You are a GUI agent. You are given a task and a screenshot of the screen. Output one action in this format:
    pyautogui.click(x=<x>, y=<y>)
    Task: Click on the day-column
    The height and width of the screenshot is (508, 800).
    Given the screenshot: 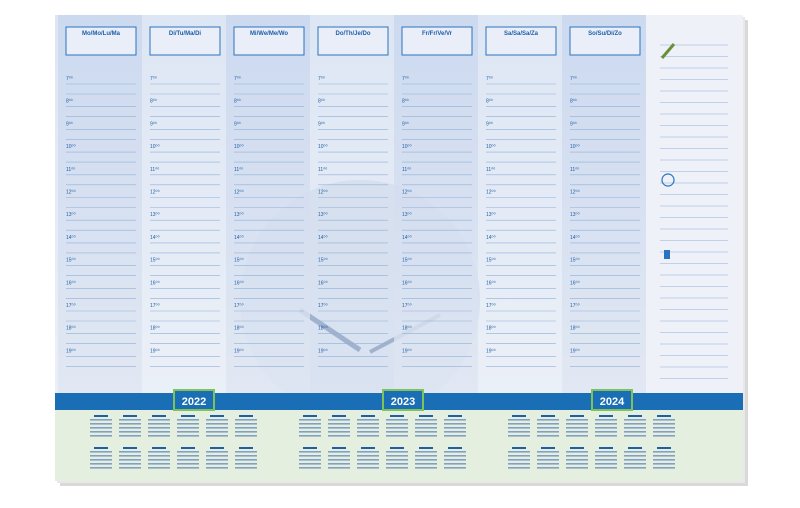 What is the action you would take?
    pyautogui.click(x=100, y=204)
    